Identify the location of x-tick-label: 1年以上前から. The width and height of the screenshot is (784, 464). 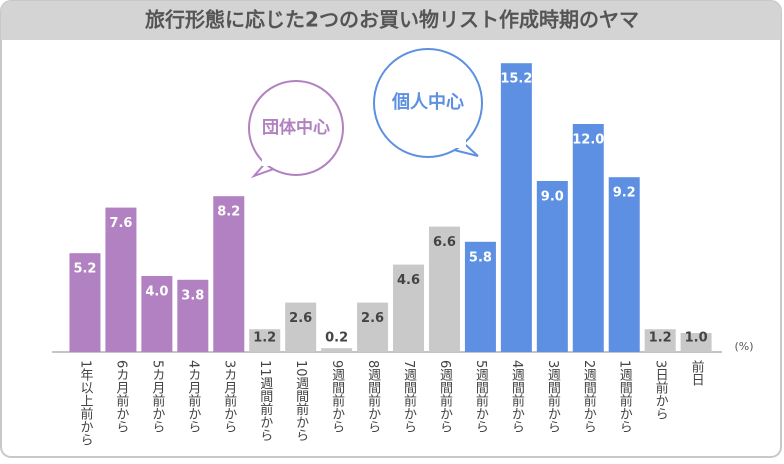
(85, 403).